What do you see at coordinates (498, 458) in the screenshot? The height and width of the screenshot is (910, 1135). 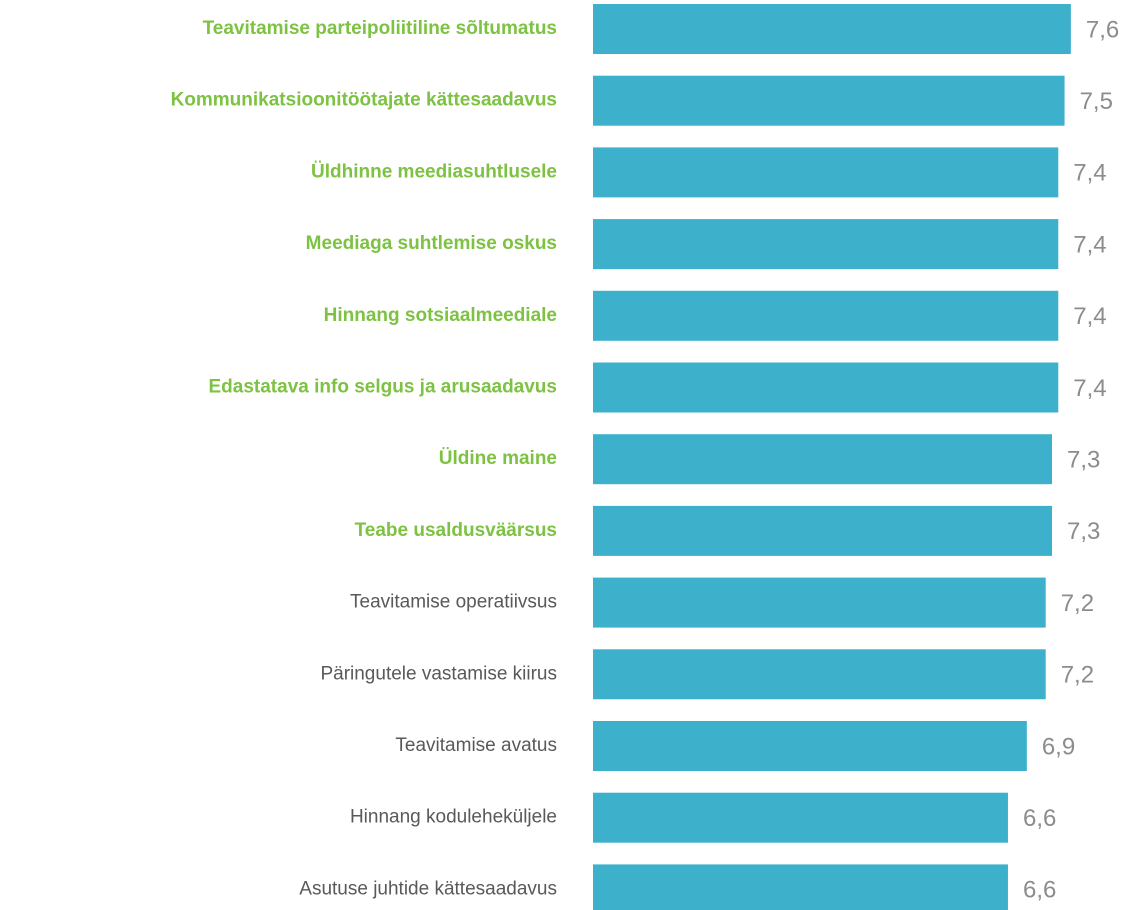 I see `category-label: Üldine maine` at bounding box center [498, 458].